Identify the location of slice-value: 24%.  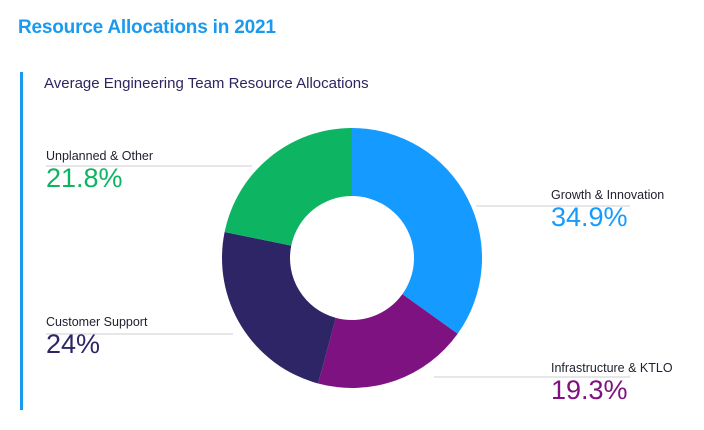
(73, 344).